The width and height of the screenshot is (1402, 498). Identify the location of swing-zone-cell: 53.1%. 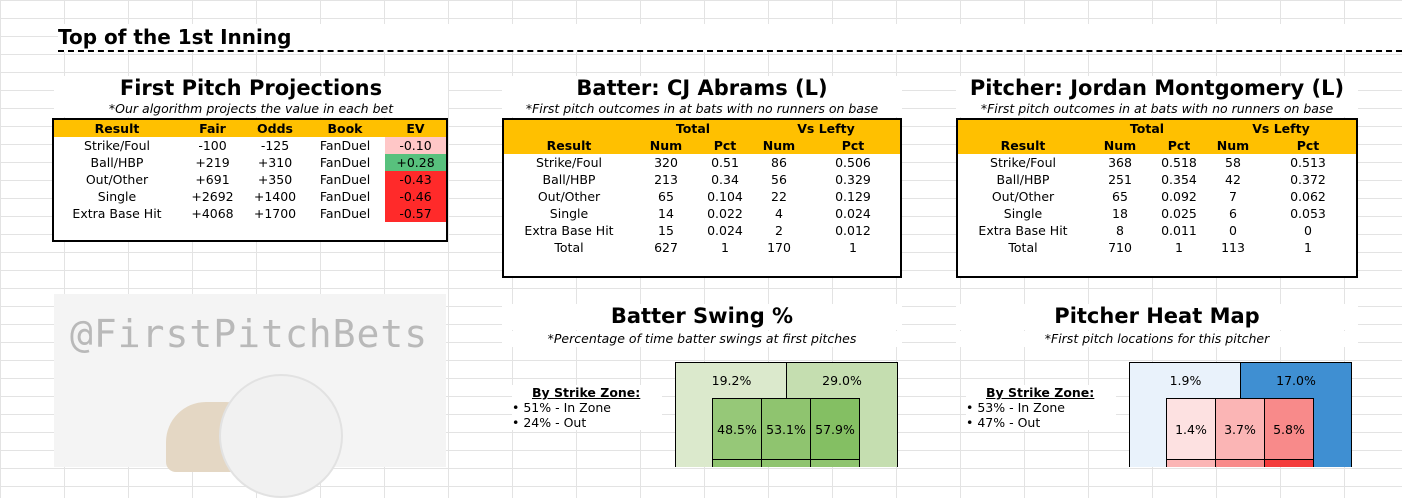
(786, 429).